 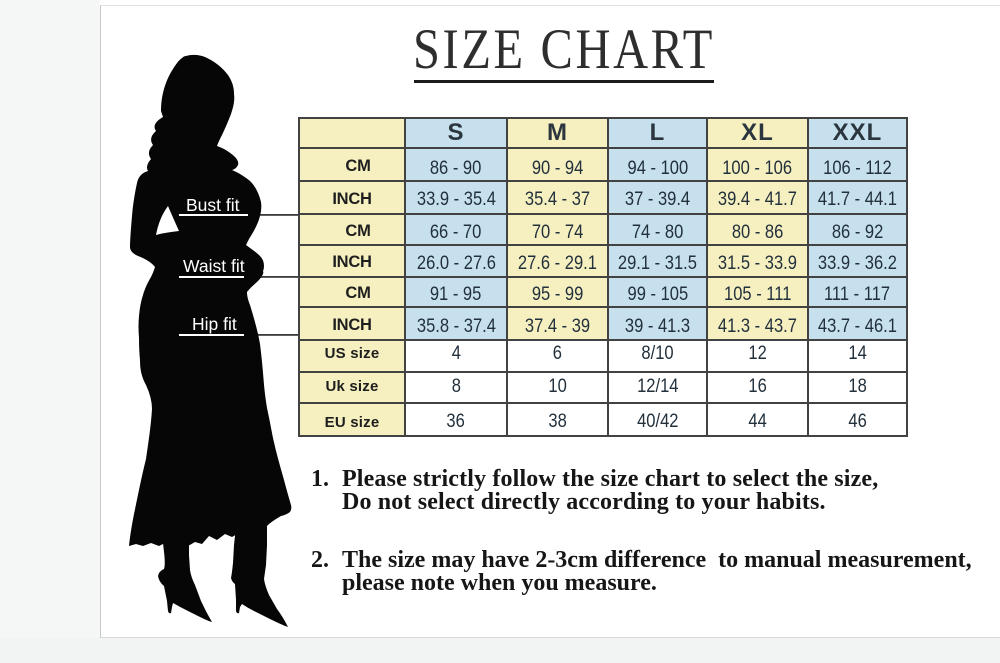 I want to click on svg-text: Hip fit, so click(x=214, y=324).